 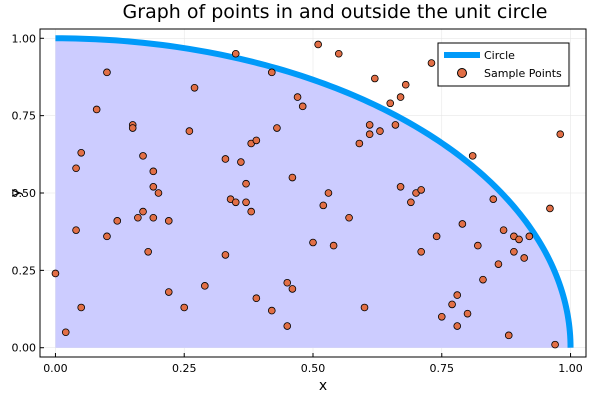 What do you see at coordinates (55, 368) in the screenshot?
I see `x-tick-label: 0.00` at bounding box center [55, 368].